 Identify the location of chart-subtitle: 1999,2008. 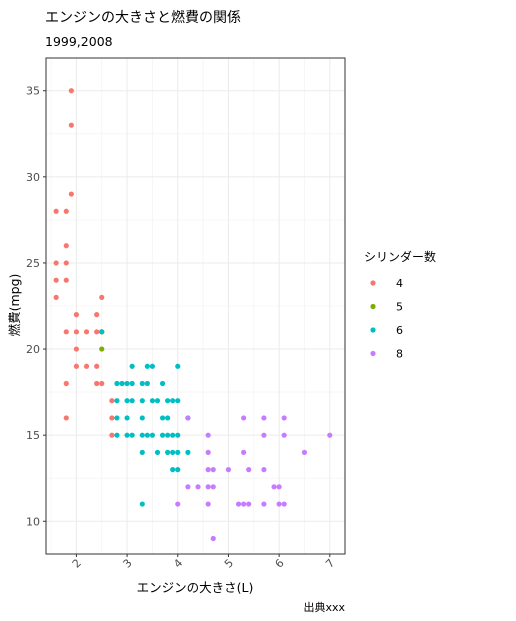
(79, 41).